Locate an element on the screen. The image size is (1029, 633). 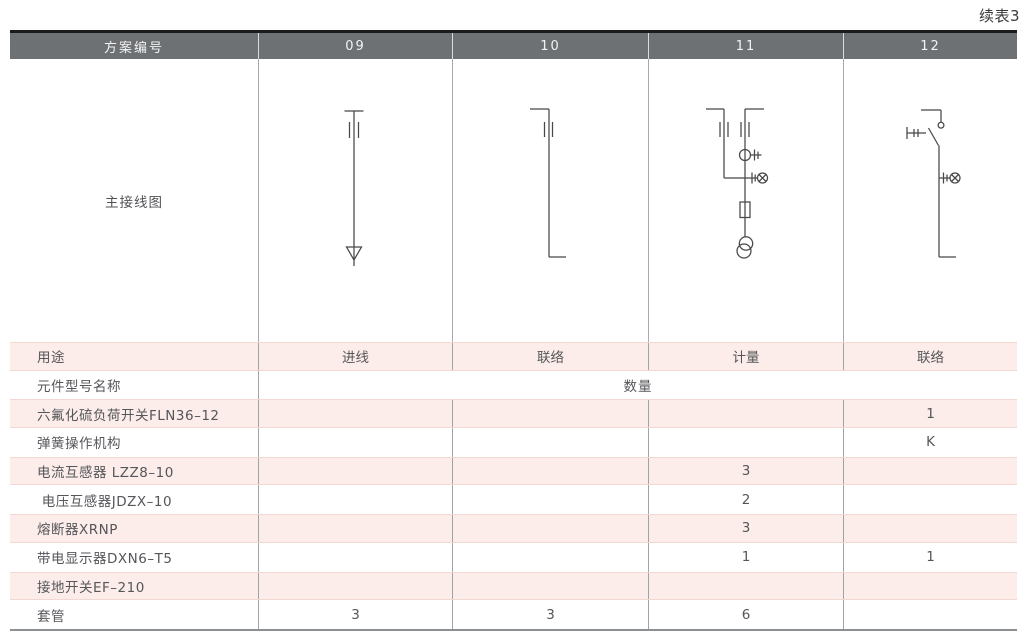
qty-09: 3 is located at coordinates (355, 614).